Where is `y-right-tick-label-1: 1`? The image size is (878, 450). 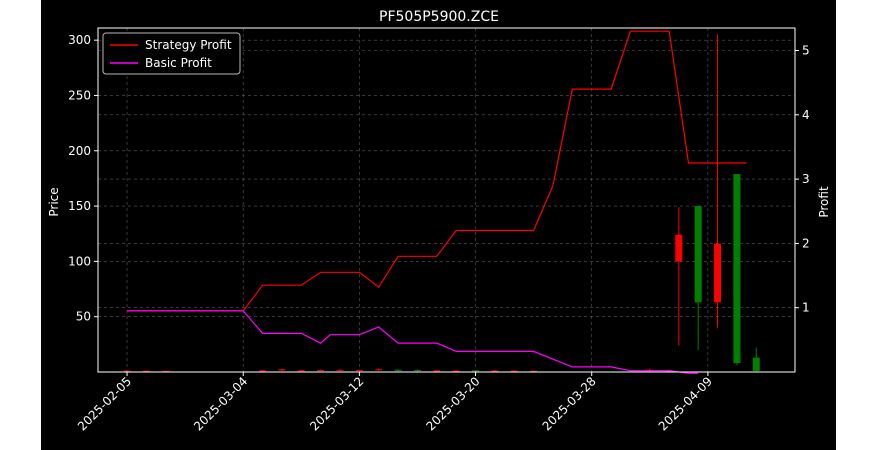
y-right-tick-label-1: 1 is located at coordinates (806, 308).